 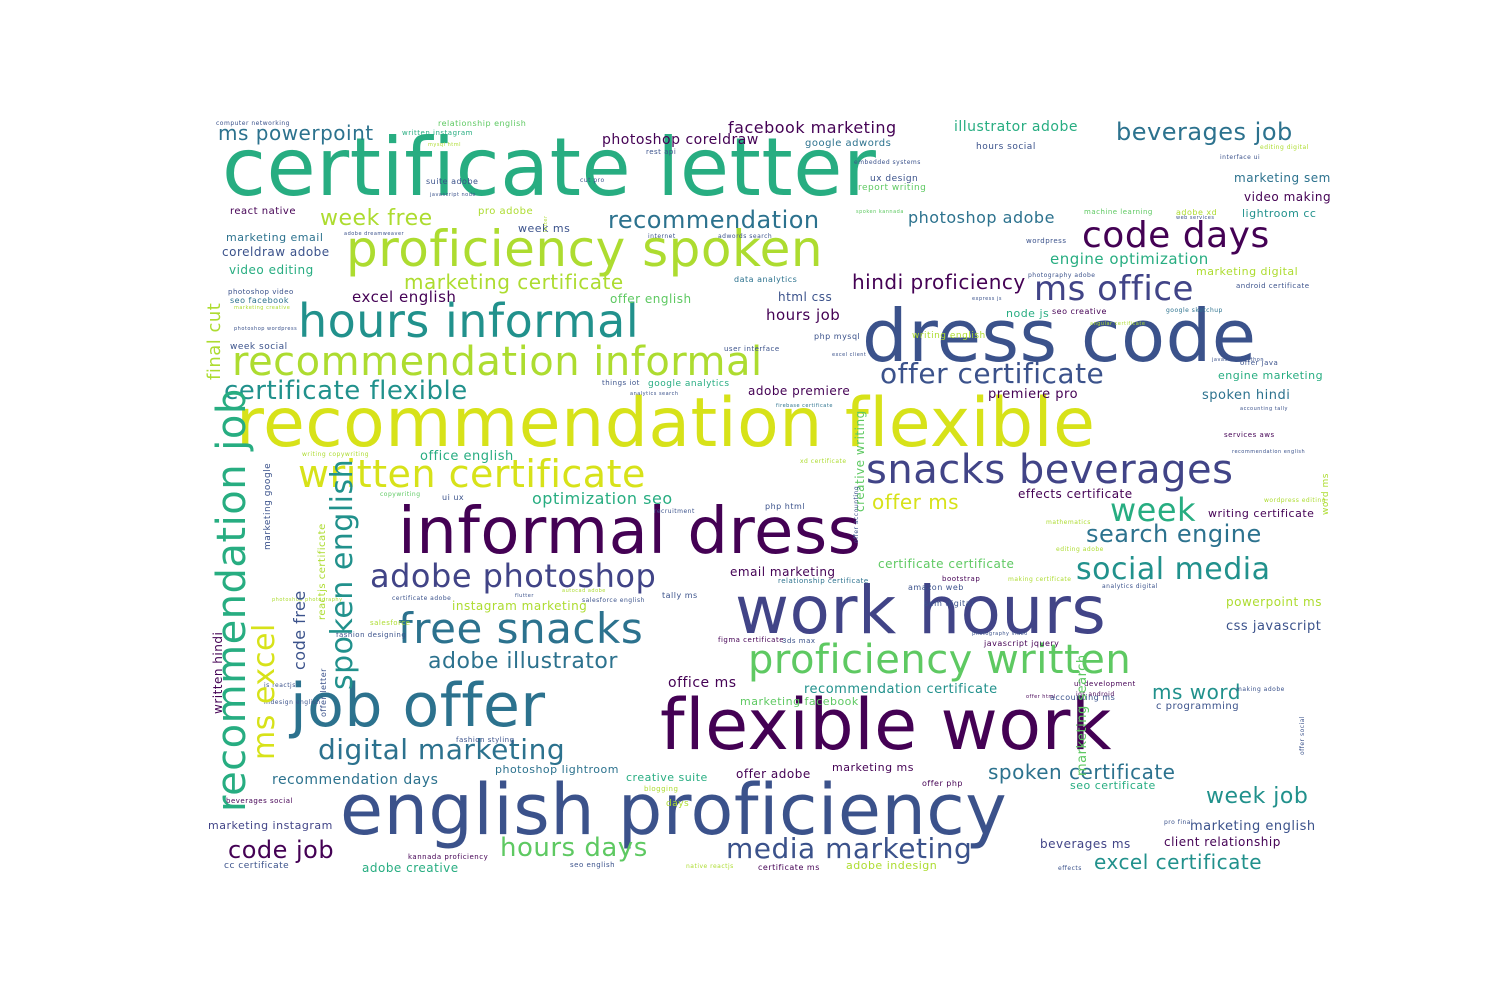 What do you see at coordinates (1080, 549) in the screenshot?
I see `cloud-word: editing adobe` at bounding box center [1080, 549].